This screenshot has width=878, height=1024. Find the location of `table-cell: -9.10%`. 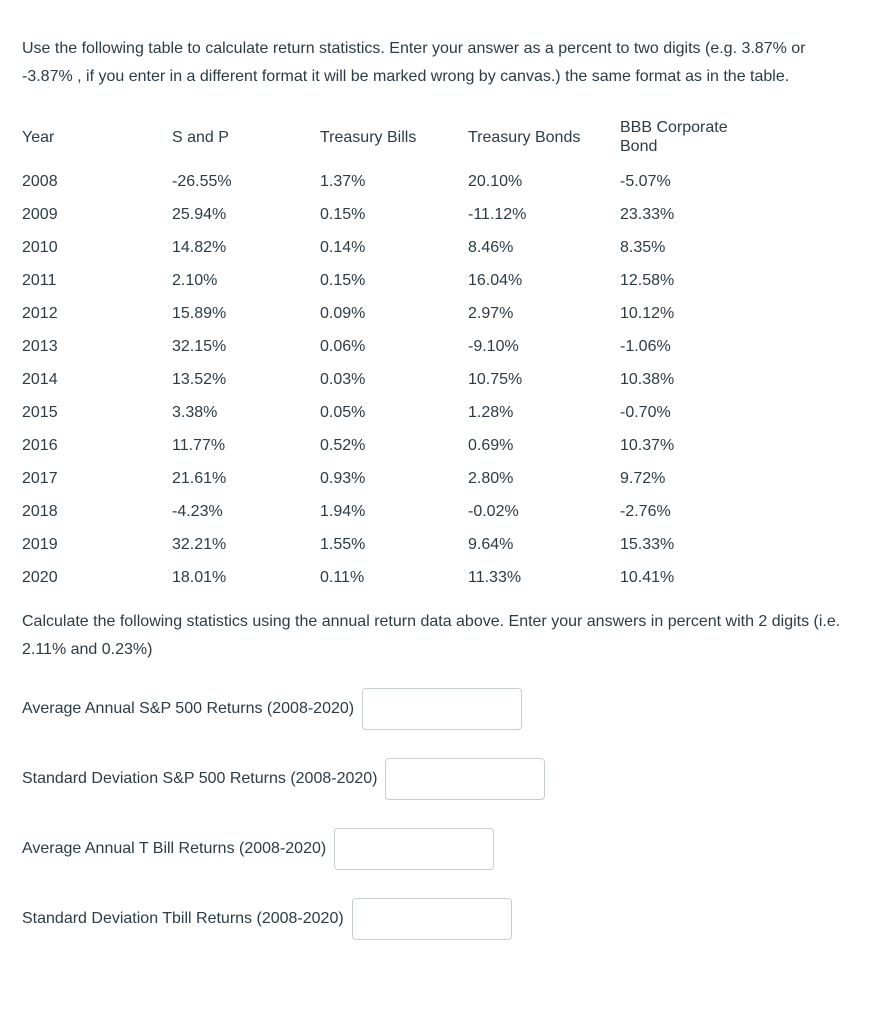

table-cell: -9.10% is located at coordinates (493, 346).